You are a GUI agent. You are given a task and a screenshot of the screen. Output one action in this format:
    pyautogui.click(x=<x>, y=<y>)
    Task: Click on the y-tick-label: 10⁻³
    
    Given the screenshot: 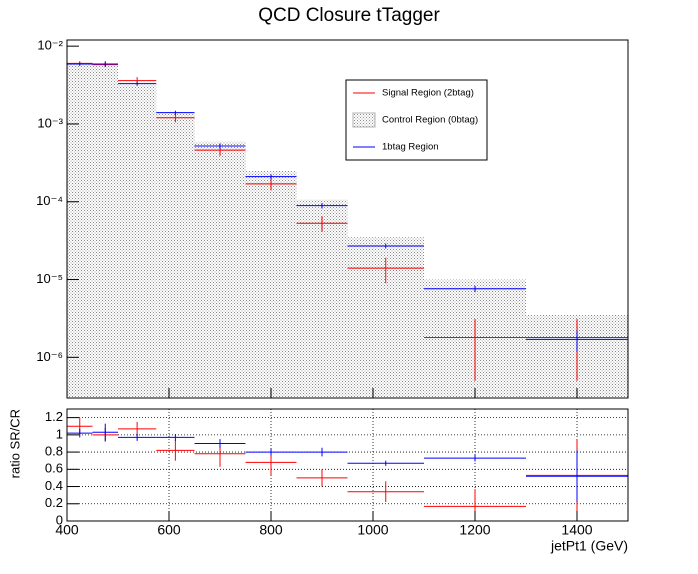 What is the action you would take?
    pyautogui.click(x=50, y=122)
    